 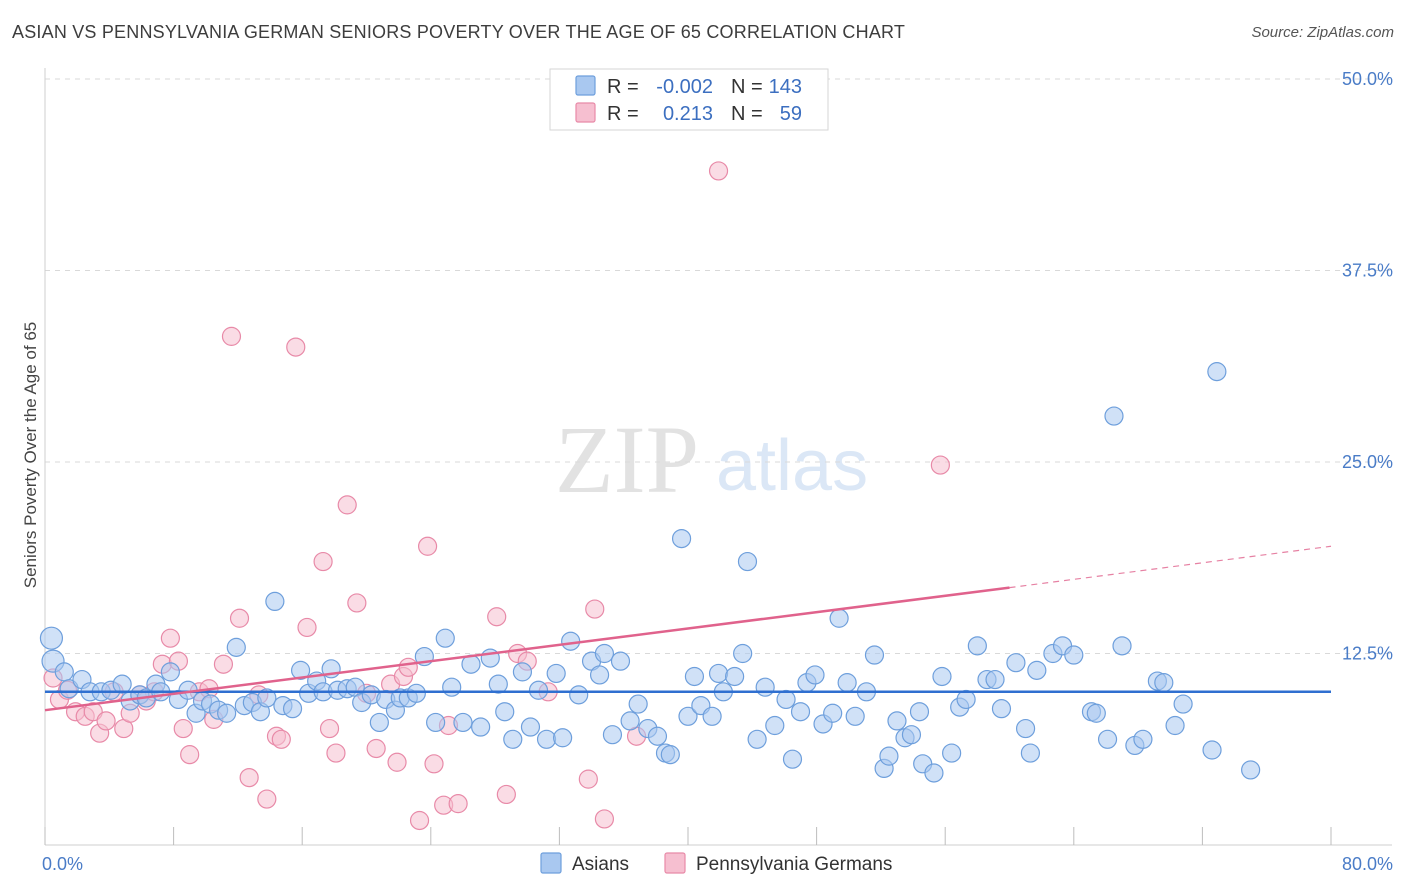 What do you see at coordinates (747, 114) in the screenshot?
I see `legend-n-label-pennsylvania-germans: N =` at bounding box center [747, 114].